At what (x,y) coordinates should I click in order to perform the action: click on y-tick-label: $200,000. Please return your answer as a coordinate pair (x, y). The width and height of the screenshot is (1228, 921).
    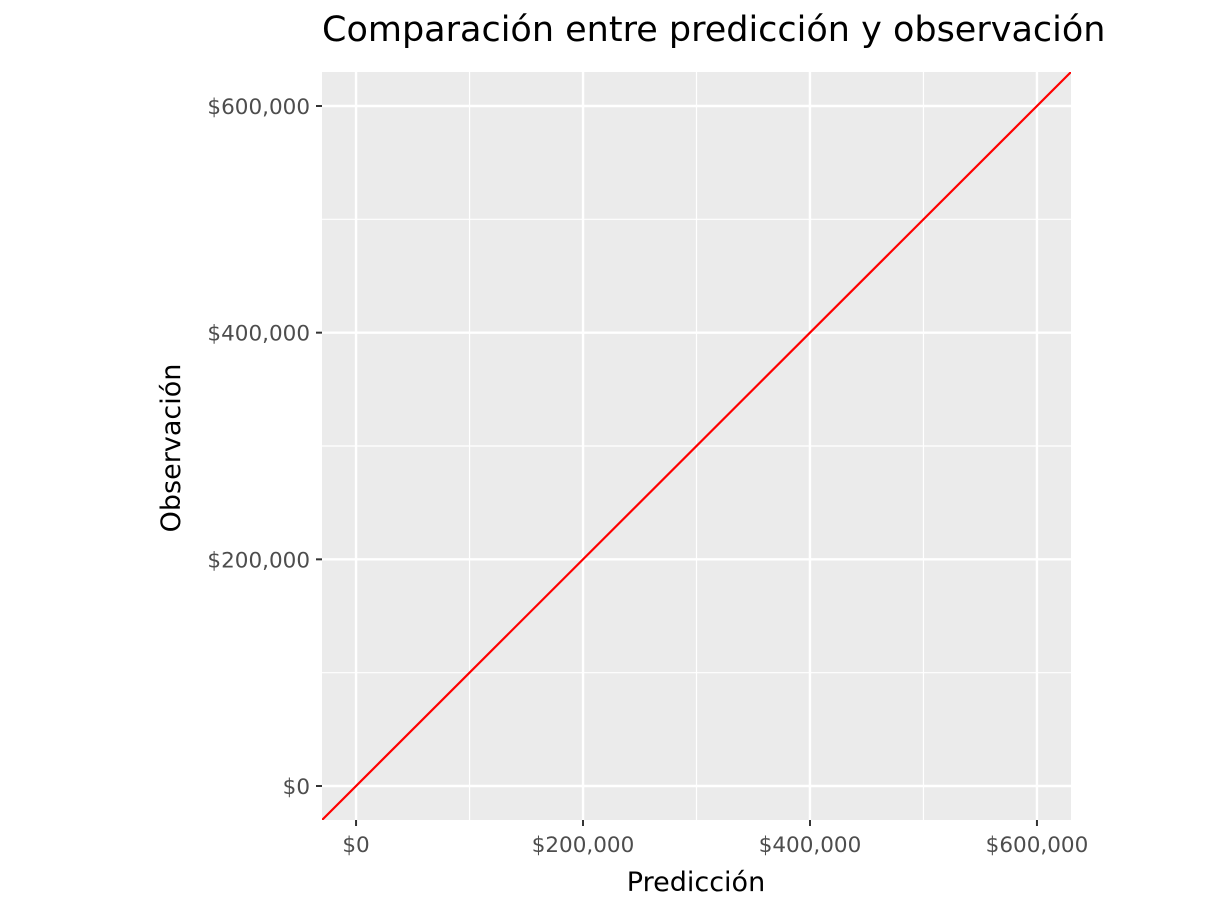
    Looking at the image, I should click on (258, 560).